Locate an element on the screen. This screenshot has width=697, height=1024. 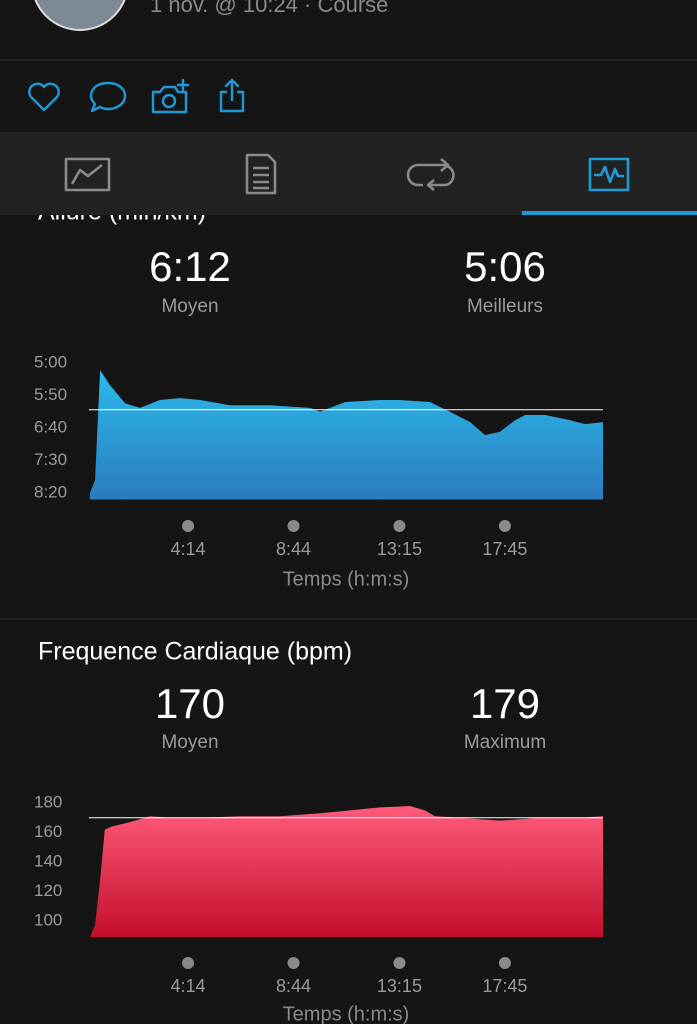
like-button is located at coordinates (44, 97).